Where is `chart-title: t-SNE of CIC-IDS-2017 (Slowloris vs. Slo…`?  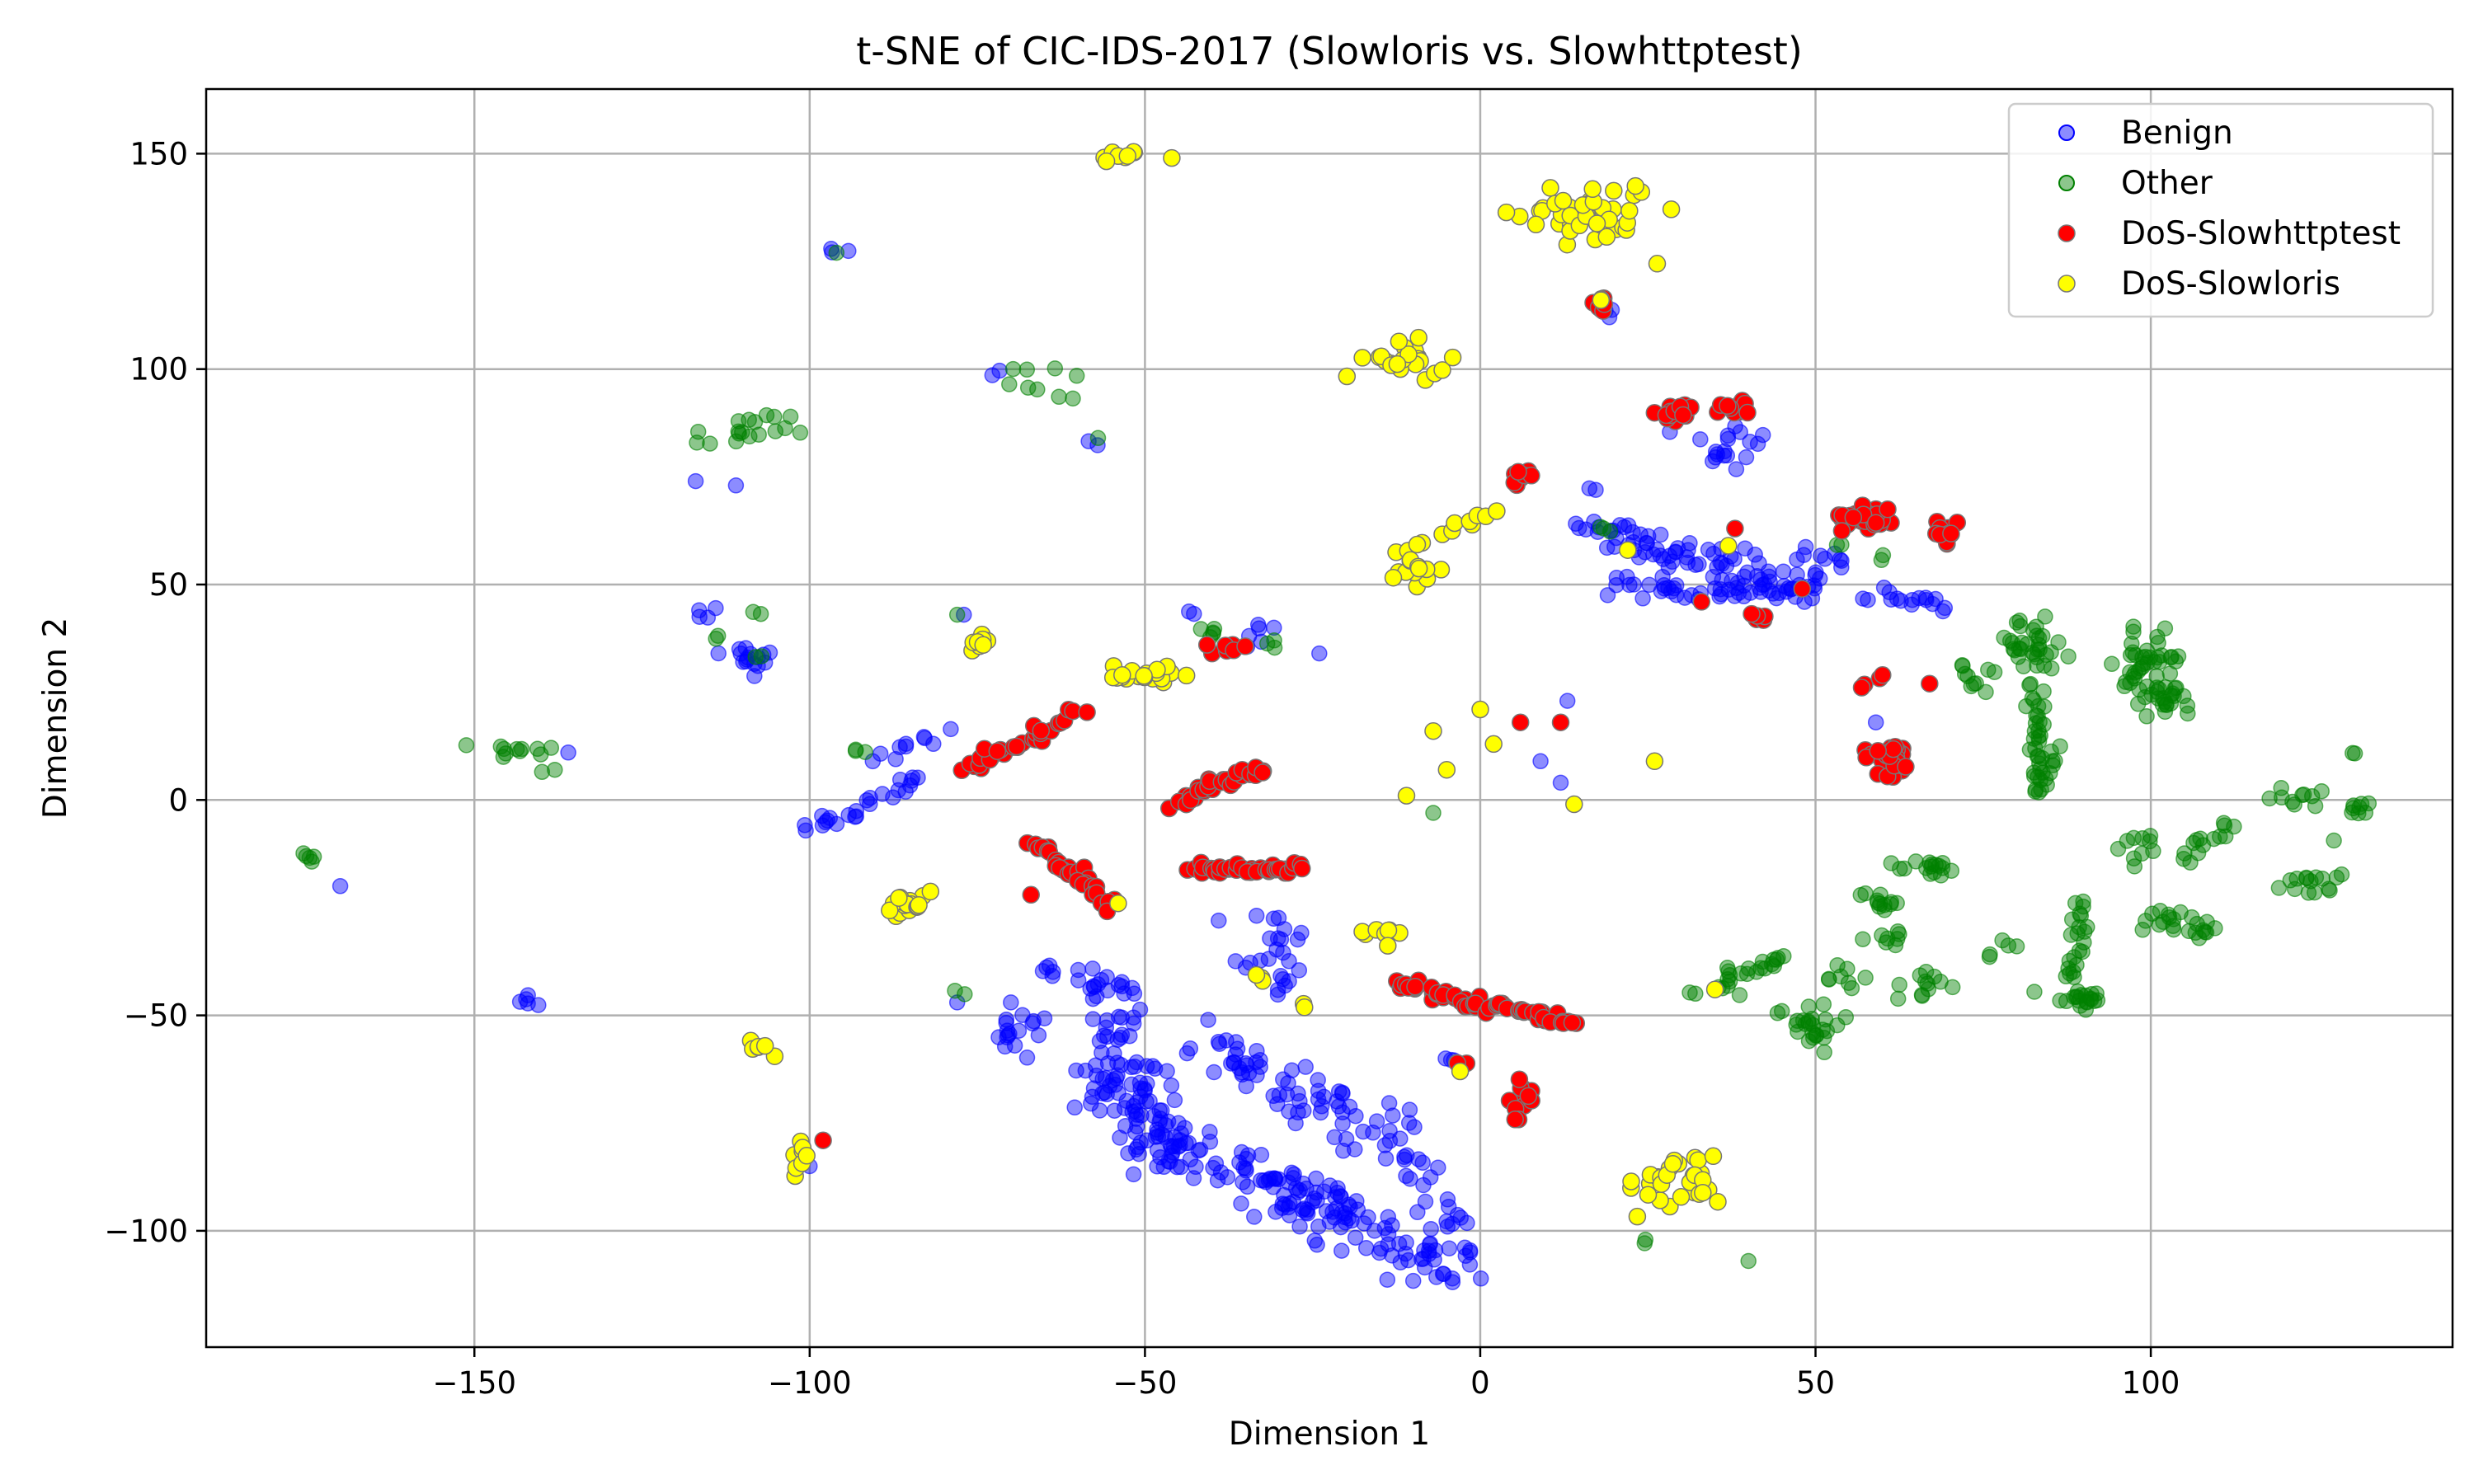 chart-title: t-SNE of CIC-IDS-2017 (Slowloris vs. Slo… is located at coordinates (1329, 51).